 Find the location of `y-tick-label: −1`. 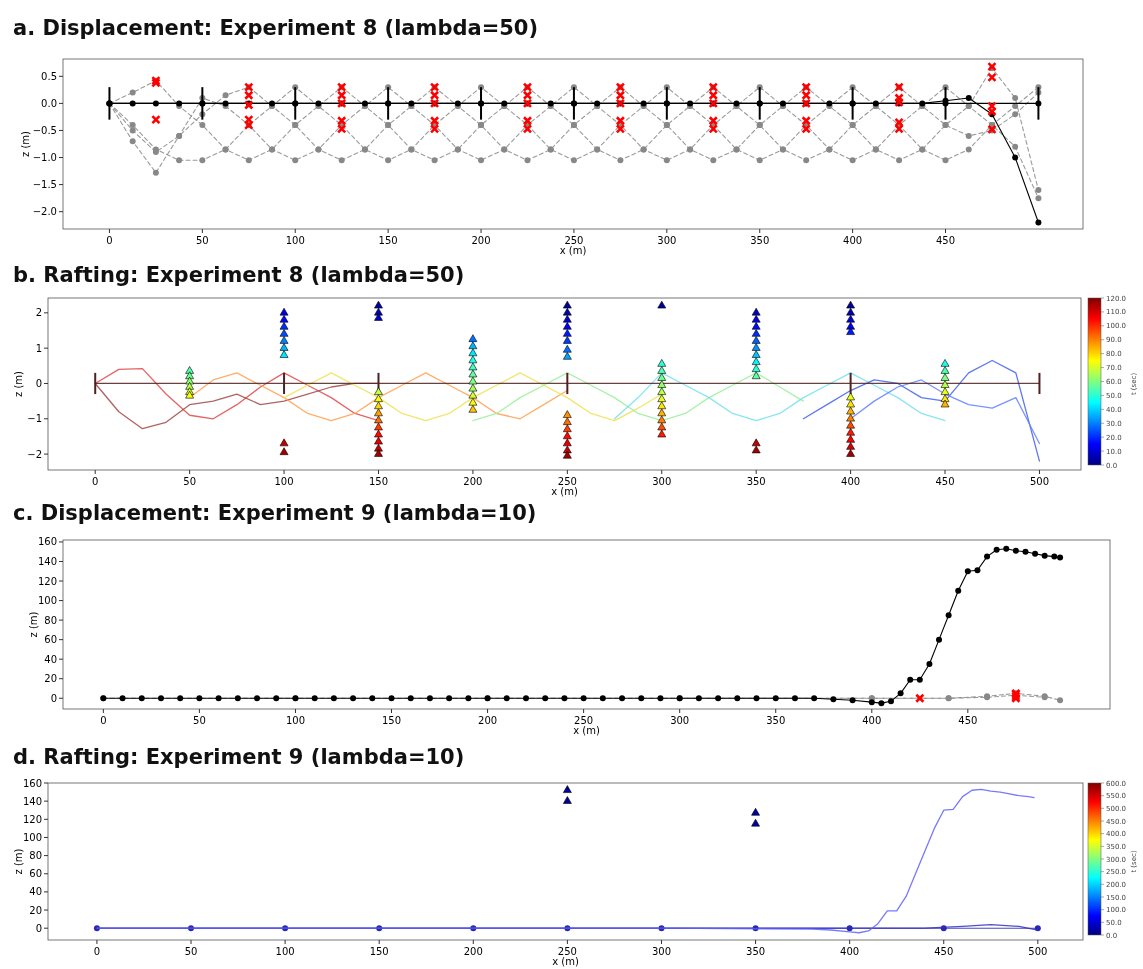

y-tick-label: −1 is located at coordinates (34, 419).